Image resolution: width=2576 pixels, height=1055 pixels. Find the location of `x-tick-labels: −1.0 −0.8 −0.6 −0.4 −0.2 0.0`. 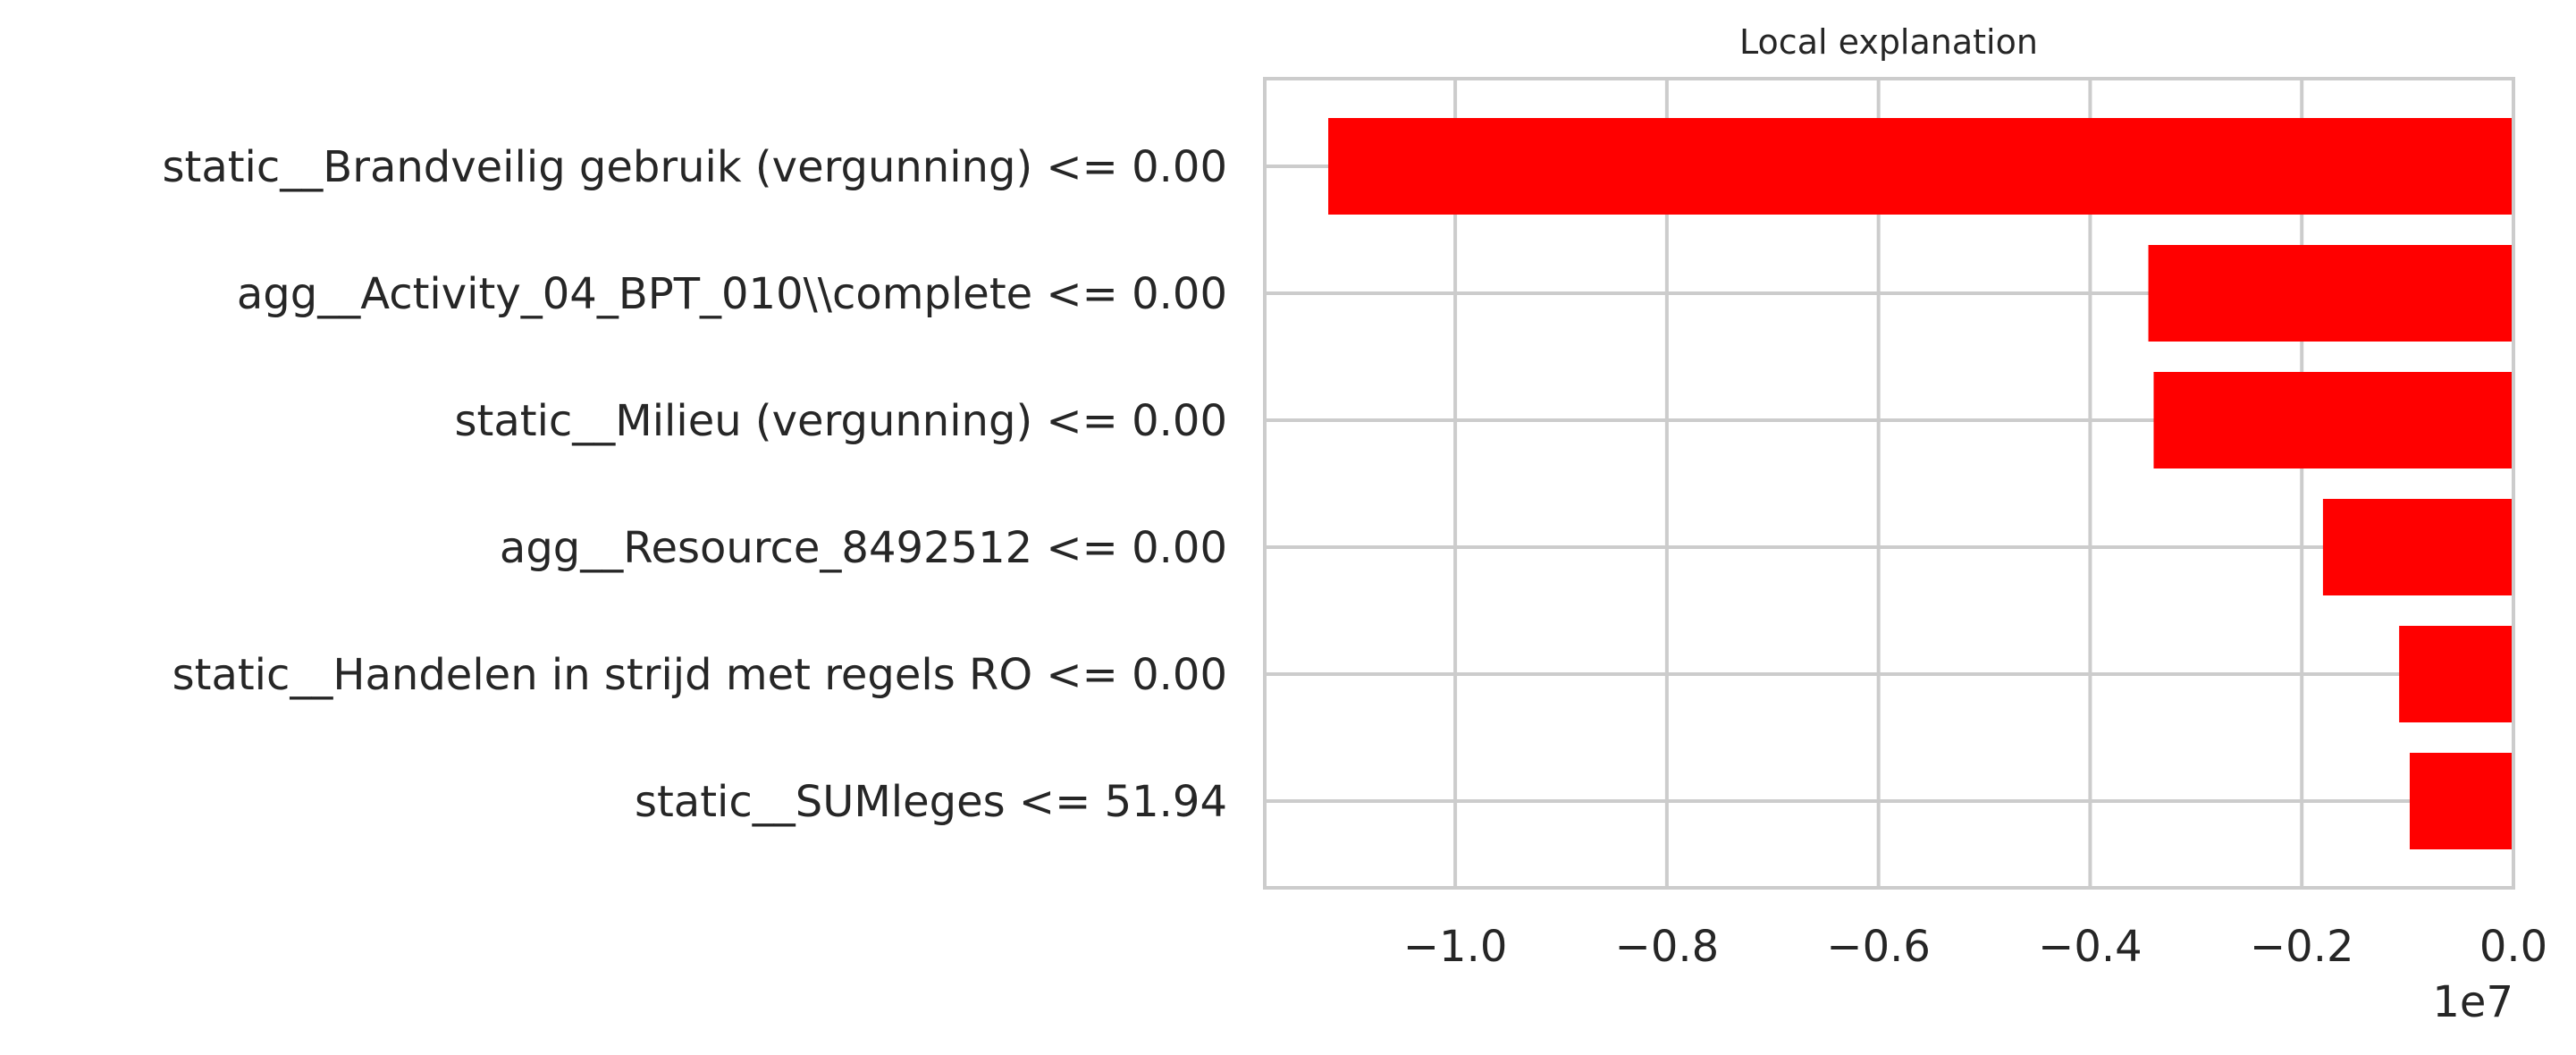

x-tick-labels: −1.0 −0.8 −0.6 −0.4 −0.2 0.0 is located at coordinates (1975, 947).